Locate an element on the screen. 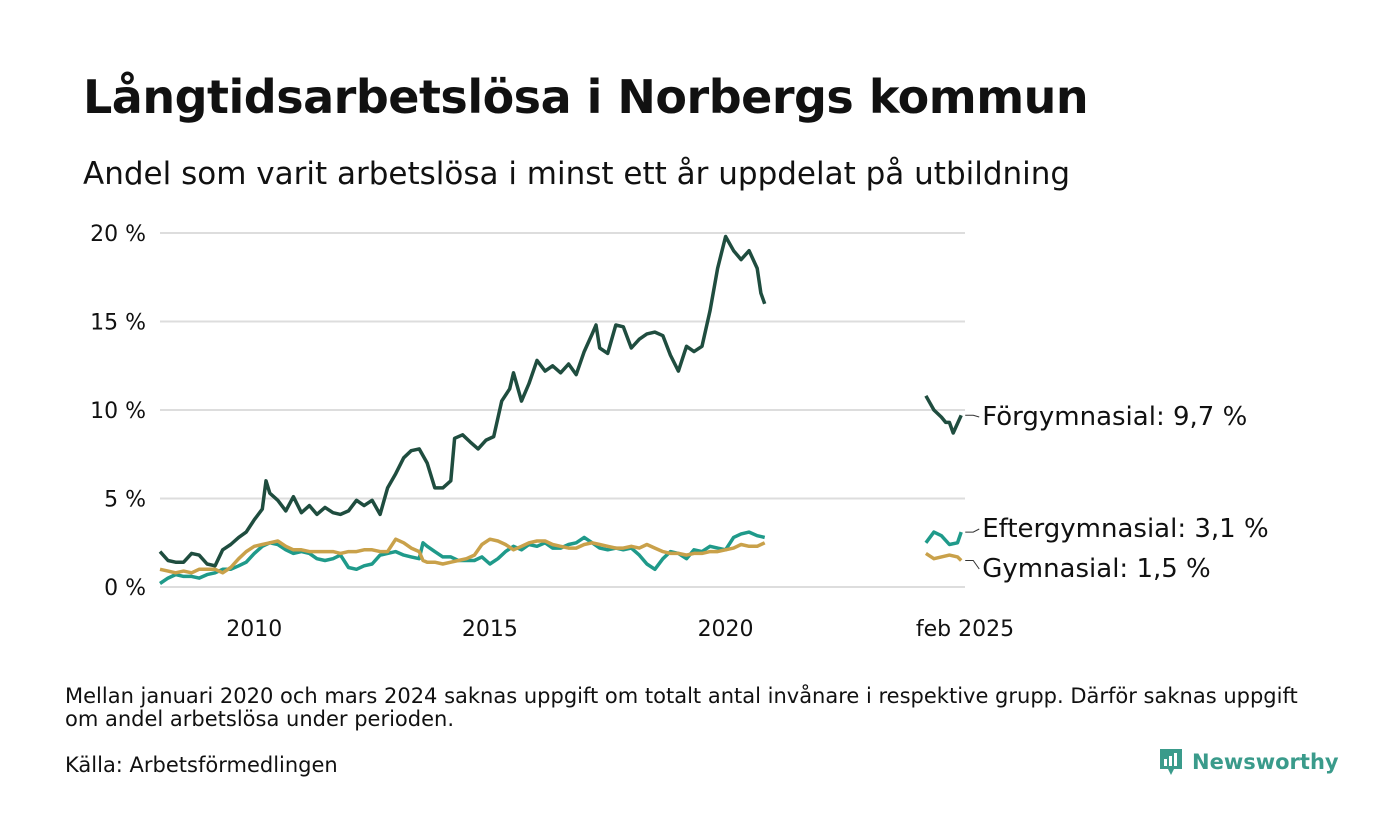 The height and width of the screenshot is (840, 1400). y-axis-ticks: 0 % 5 % 10 % 15 % 20 % is located at coordinates (118, 411).